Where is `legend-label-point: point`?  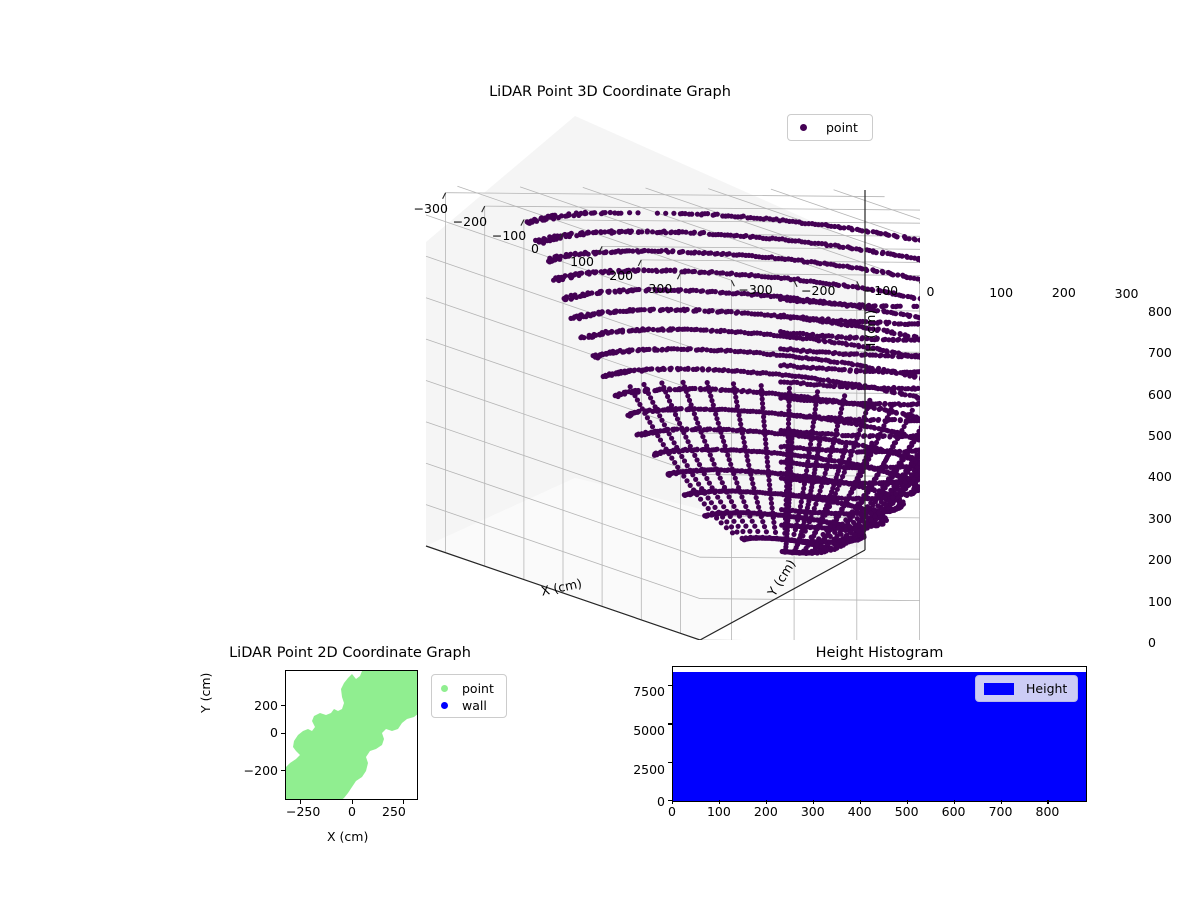 legend-label-point: point is located at coordinates (842, 127).